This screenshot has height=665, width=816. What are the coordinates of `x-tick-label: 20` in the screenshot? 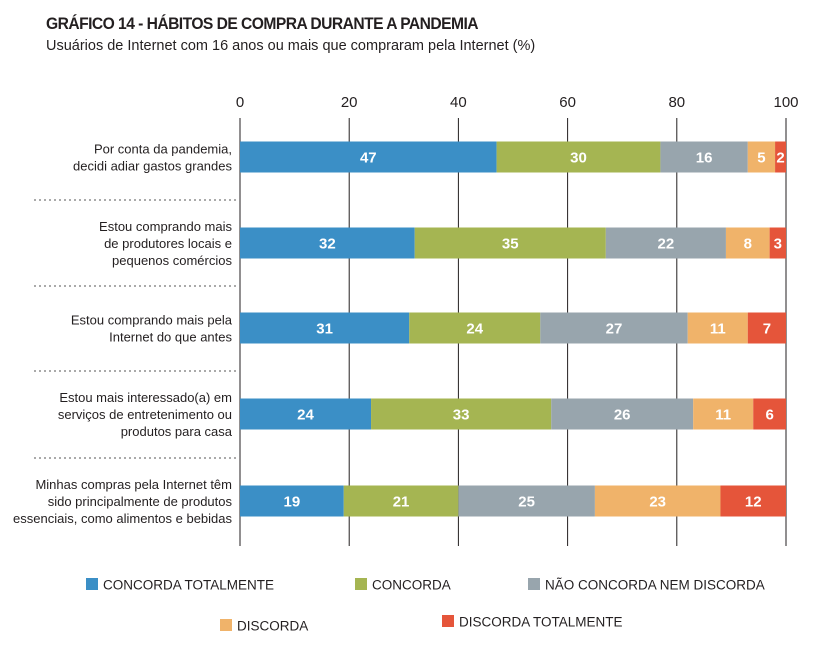 It's located at (349, 102).